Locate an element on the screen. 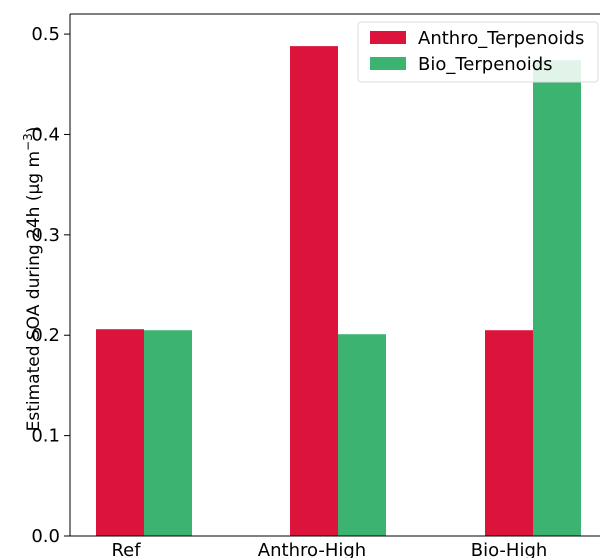 Image resolution: width=604 pixels, height=558 pixels. bar-bio-terpenoids-ref is located at coordinates (168, 433).